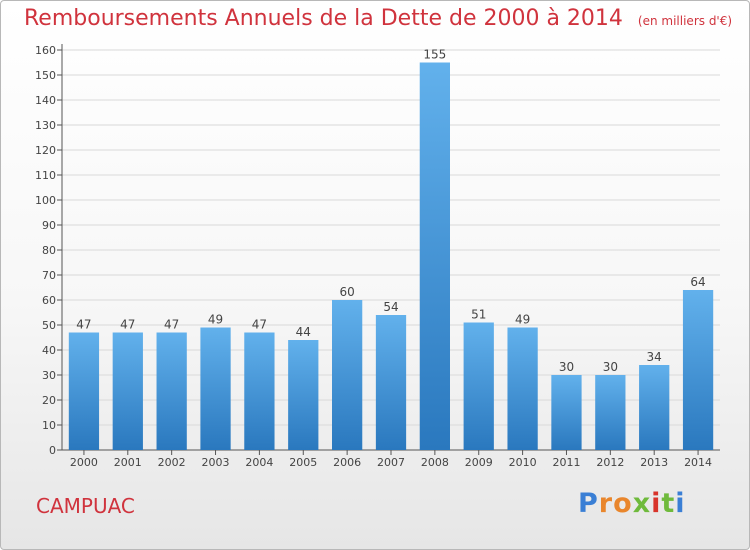 Image resolution: width=750 pixels, height=550 pixels. What do you see at coordinates (588, 503) in the screenshot?
I see `logo-letter: P` at bounding box center [588, 503].